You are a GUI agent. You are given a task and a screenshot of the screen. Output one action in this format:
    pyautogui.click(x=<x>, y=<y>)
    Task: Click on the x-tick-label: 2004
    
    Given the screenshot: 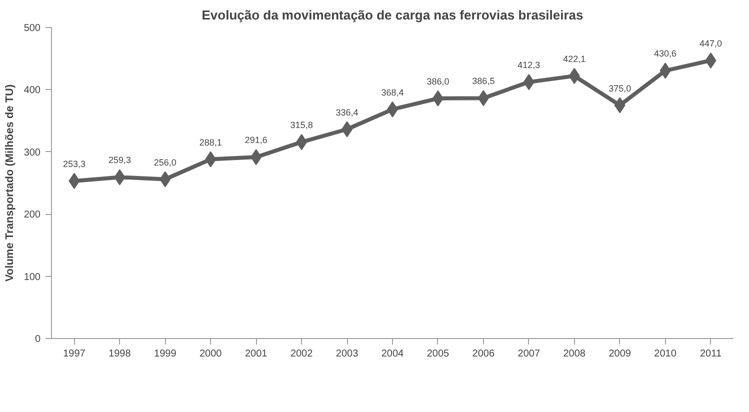 What is the action you would take?
    pyautogui.click(x=392, y=354)
    